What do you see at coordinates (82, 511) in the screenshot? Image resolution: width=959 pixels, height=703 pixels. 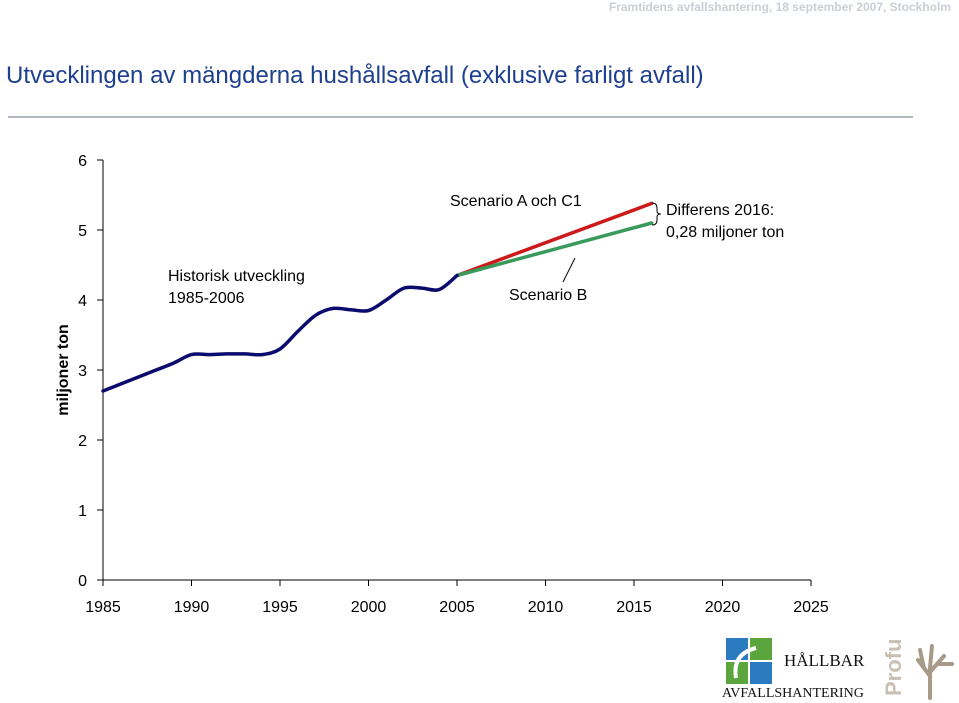 I see `y-tick-label: 1` at bounding box center [82, 511].